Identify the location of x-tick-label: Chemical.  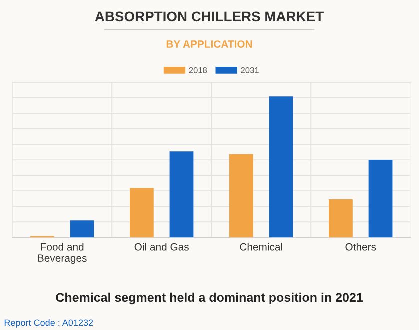
(261, 247).